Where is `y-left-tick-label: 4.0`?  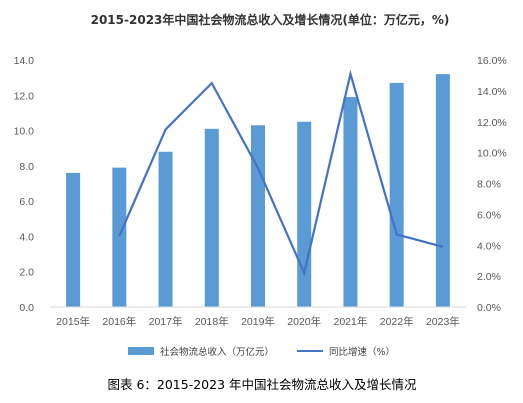 y-left-tick-label: 4.0 is located at coordinates (26, 237).